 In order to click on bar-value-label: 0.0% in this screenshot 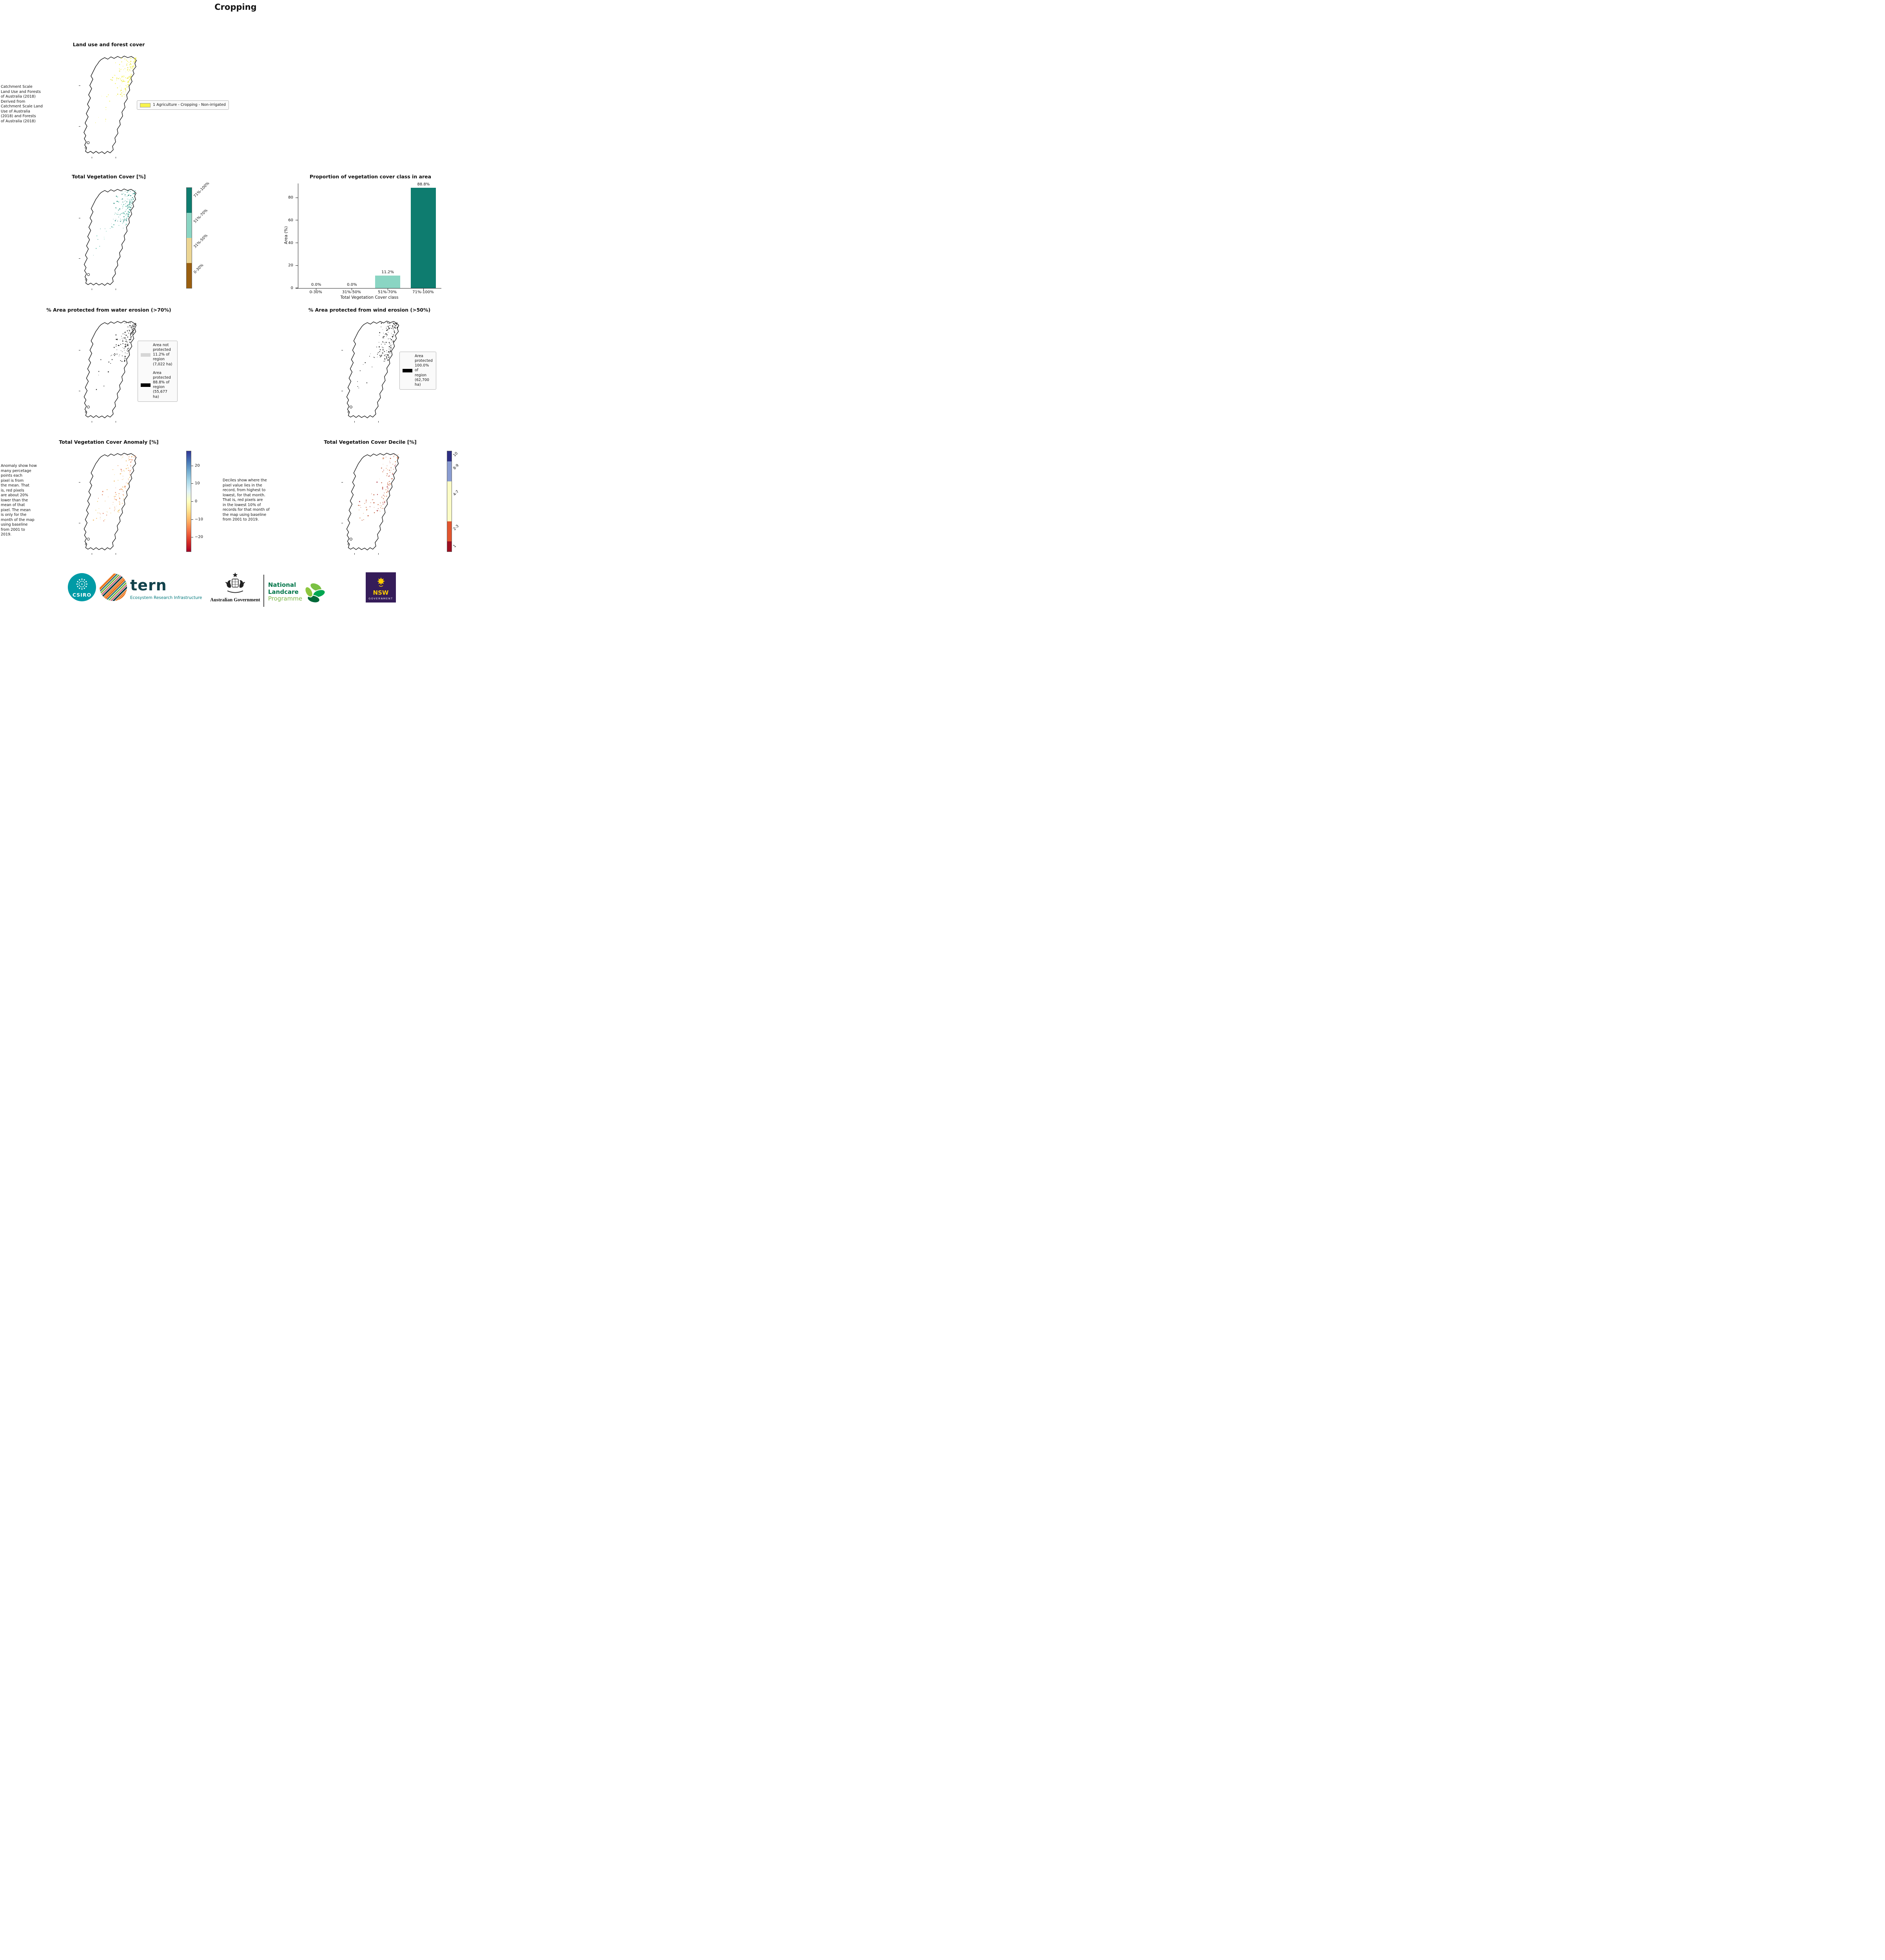, I will do `click(352, 285)`.